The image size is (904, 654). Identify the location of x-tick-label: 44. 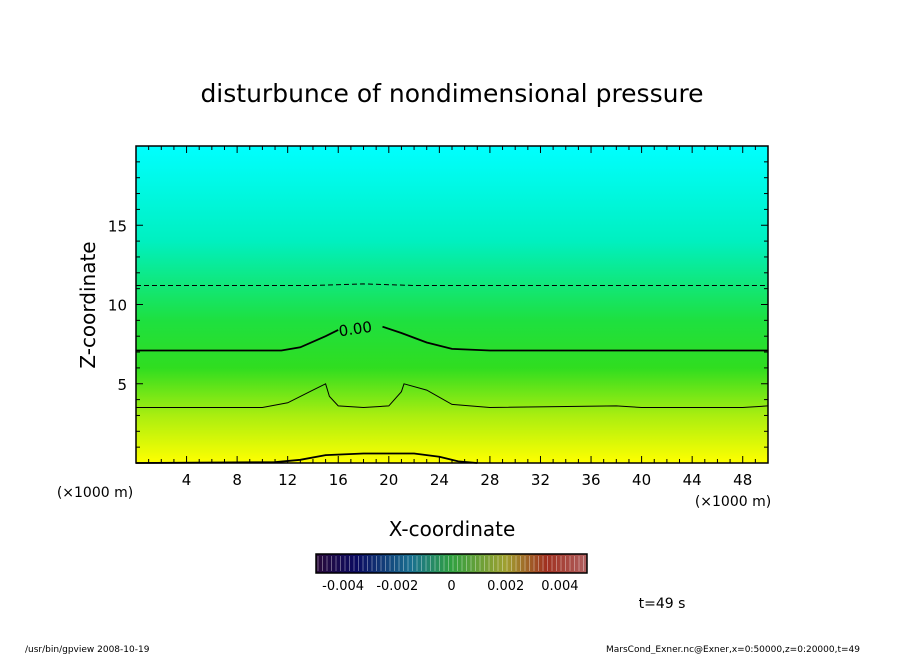
(692, 480).